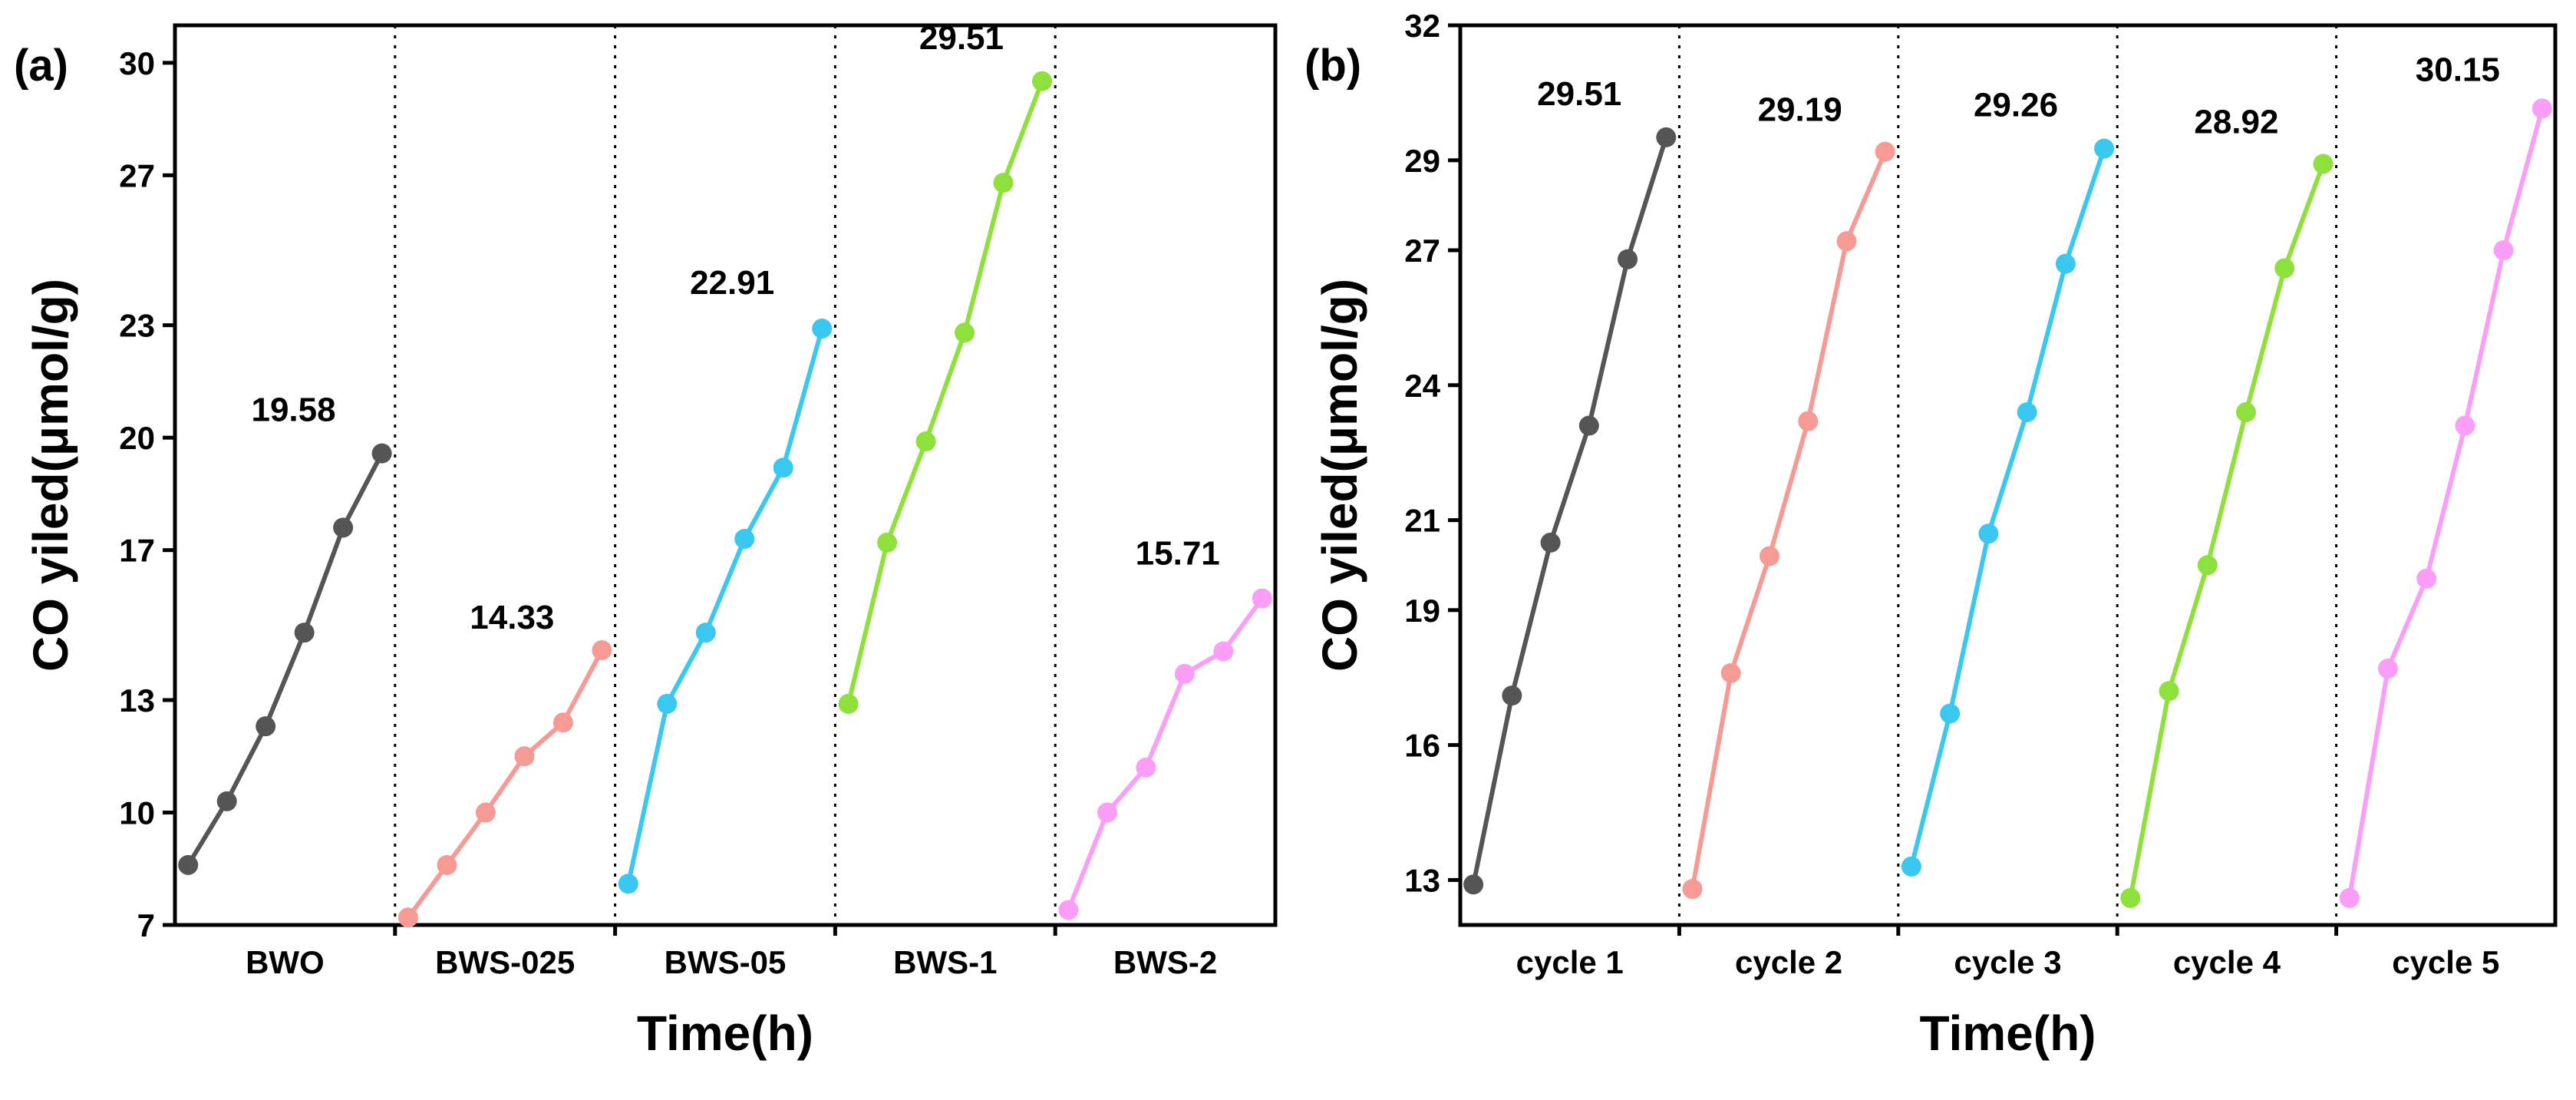  Describe the element at coordinates (137, 813) in the screenshot. I see `y-tick-label: 10` at that location.